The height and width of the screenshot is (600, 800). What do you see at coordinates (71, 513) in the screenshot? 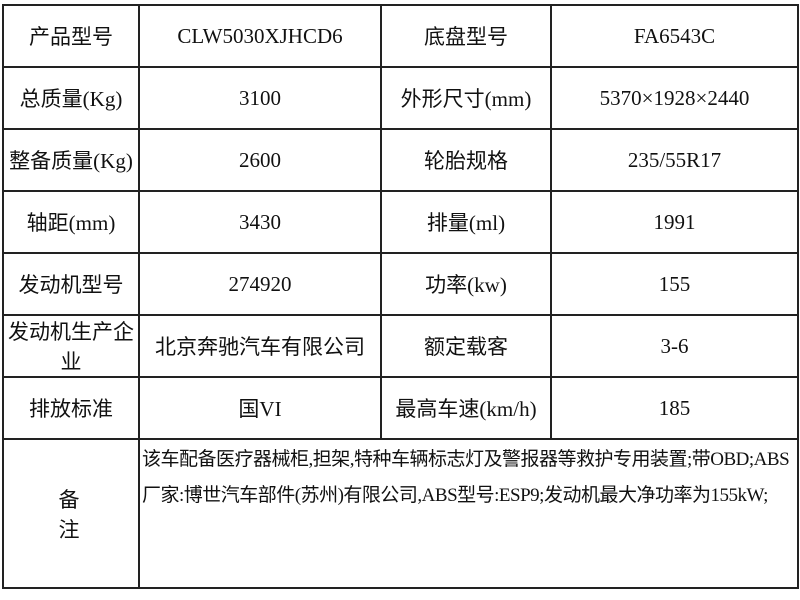
I see `note-label: 备注` at bounding box center [71, 513].